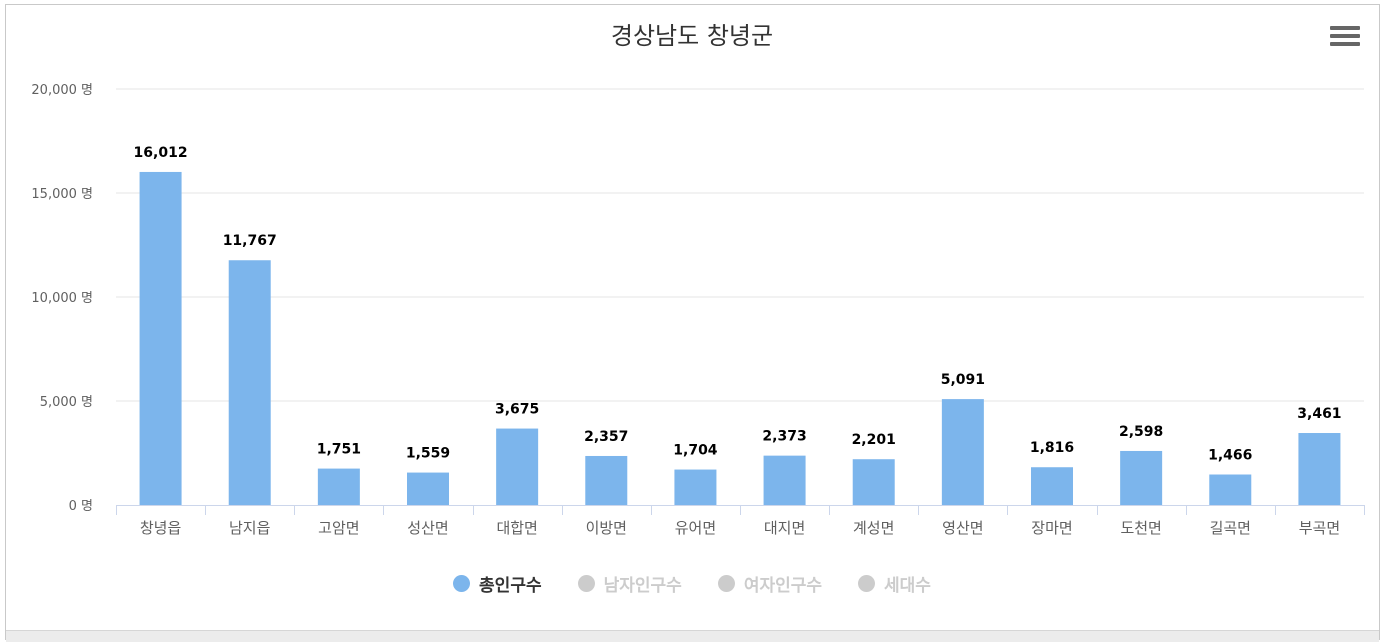  I want to click on x-tick-label: 부곡면, so click(1319, 528).